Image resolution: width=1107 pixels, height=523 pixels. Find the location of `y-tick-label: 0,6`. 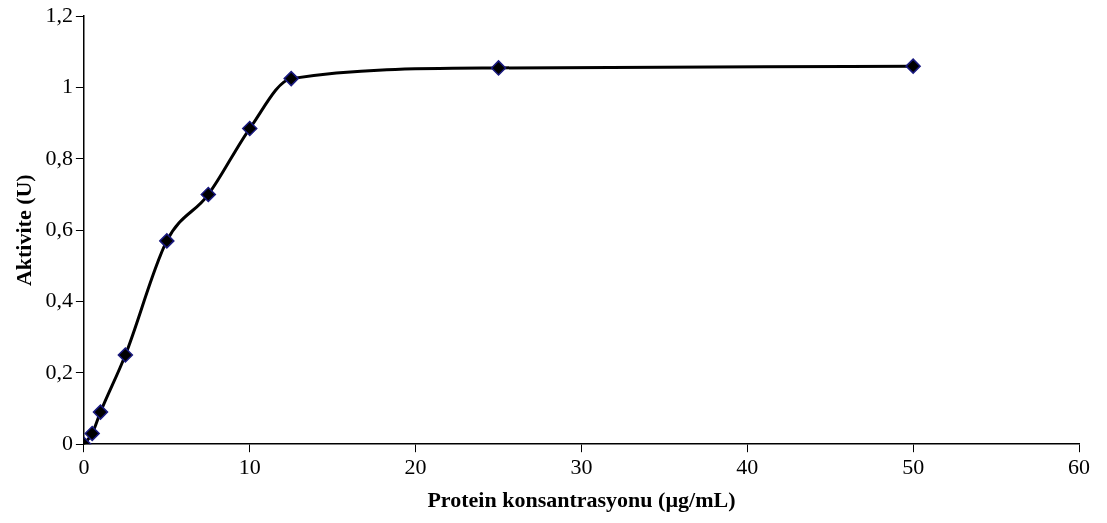

y-tick-label: 0,6 is located at coordinates (59, 228).